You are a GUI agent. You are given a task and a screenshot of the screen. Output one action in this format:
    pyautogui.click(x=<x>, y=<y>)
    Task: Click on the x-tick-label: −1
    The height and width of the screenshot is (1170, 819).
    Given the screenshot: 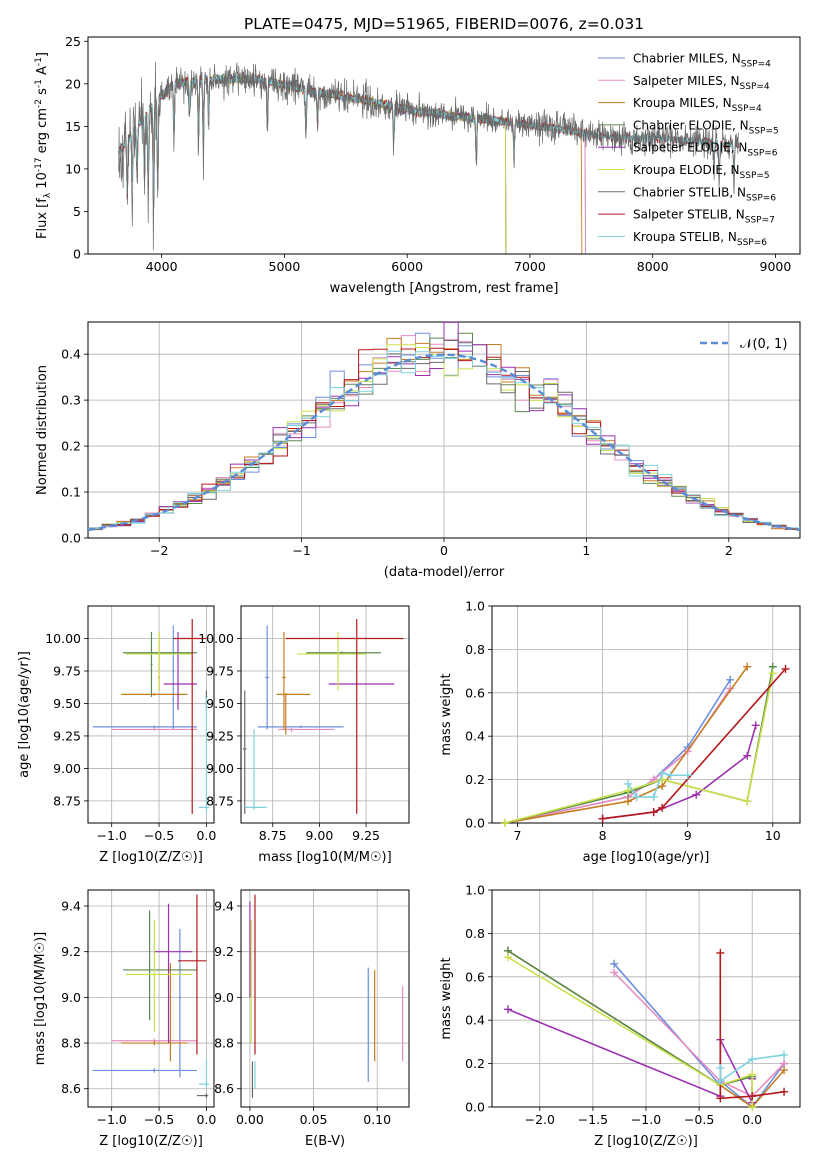 What is the action you would take?
    pyautogui.click(x=301, y=550)
    